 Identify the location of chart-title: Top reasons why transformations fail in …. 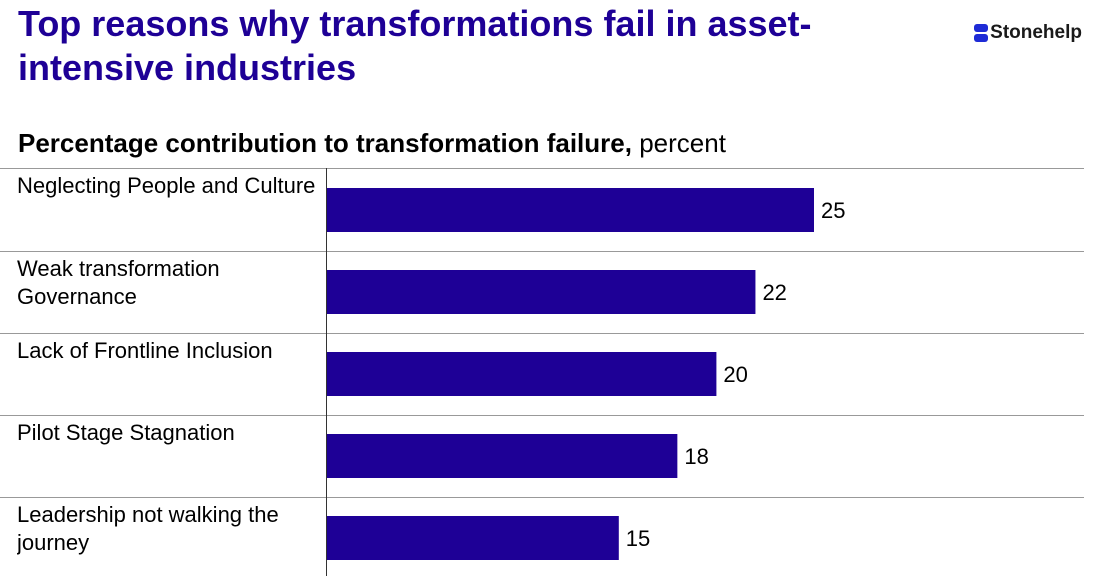
(415, 45).